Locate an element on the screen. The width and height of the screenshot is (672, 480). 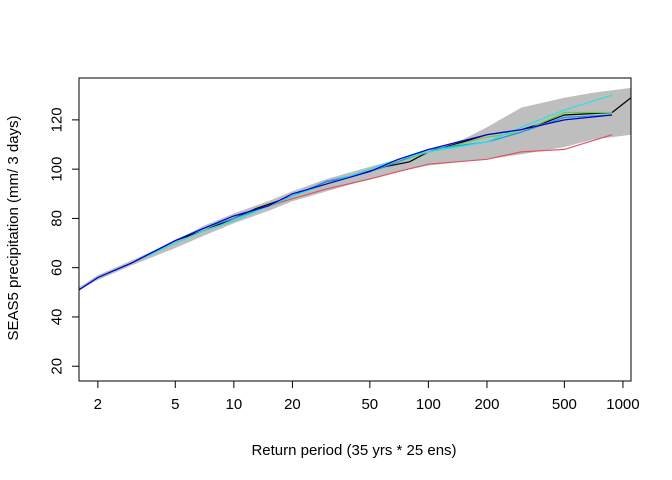
x-tick-label: 5 is located at coordinates (175, 404).